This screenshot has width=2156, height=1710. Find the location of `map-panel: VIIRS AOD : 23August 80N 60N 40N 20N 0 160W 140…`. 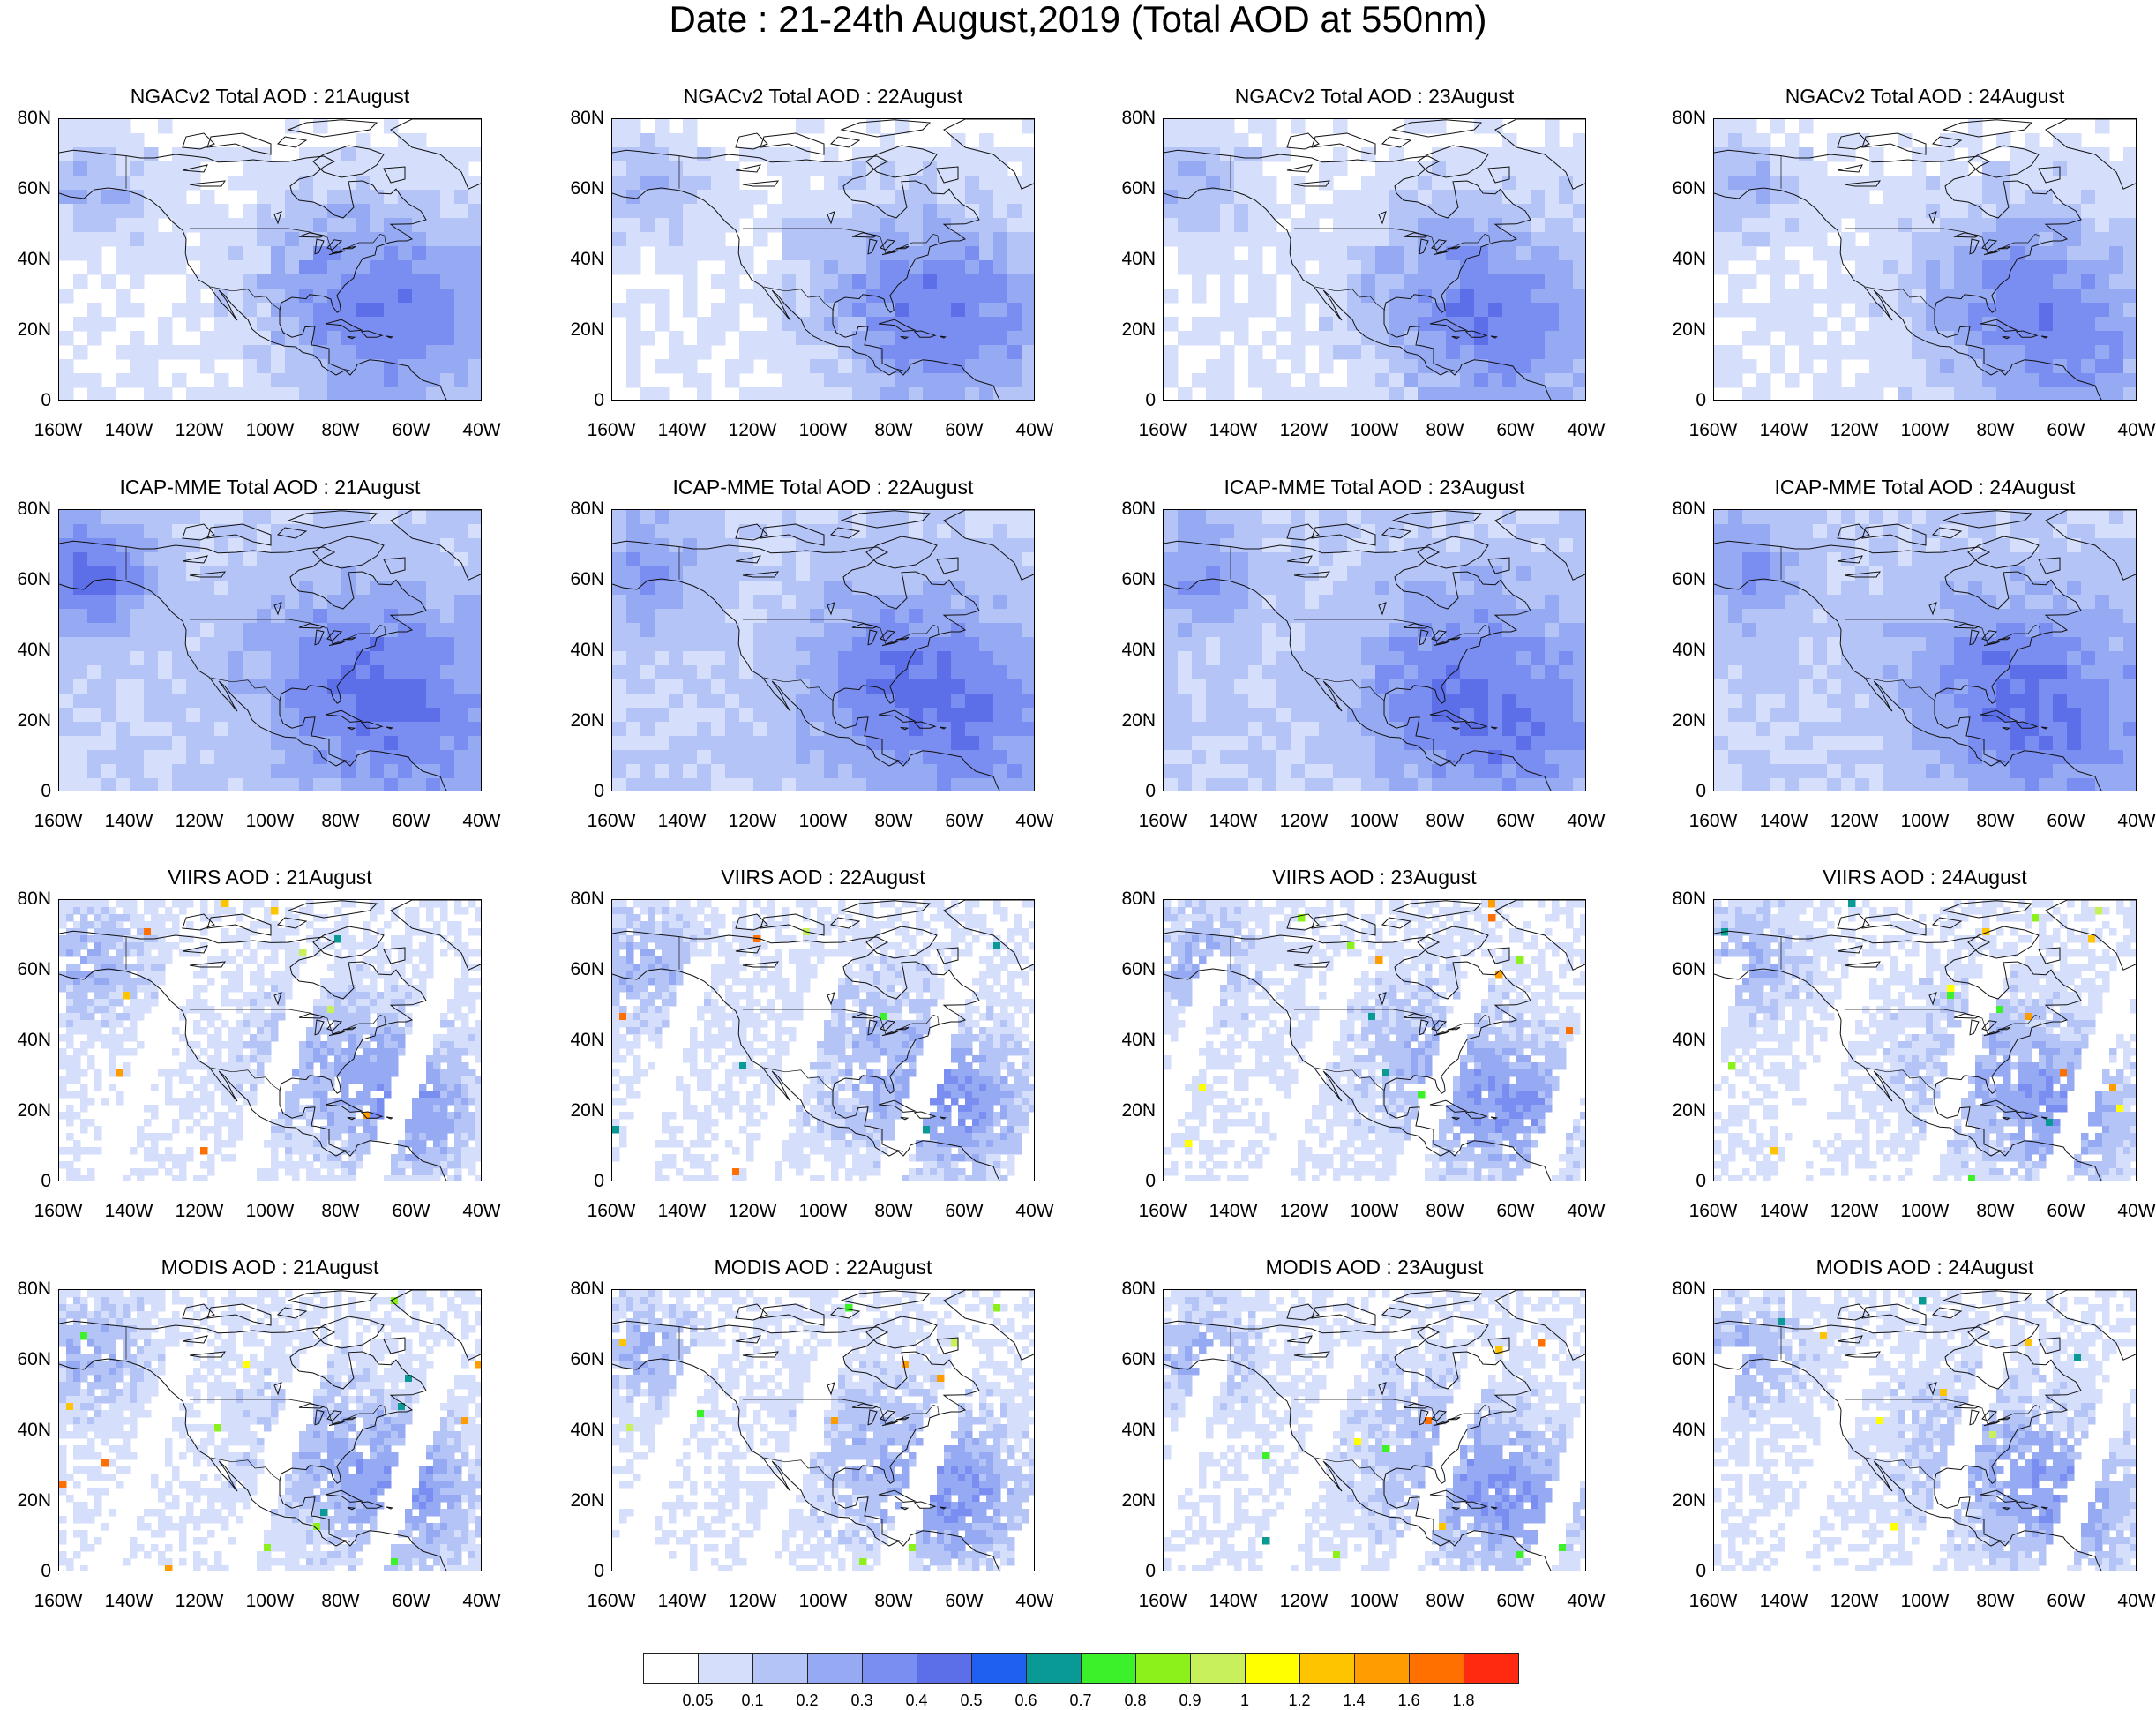

map-panel: VIIRS AOD : 23August 80N 60N 40N 20N 0 160W 140… is located at coordinates (1363, 1043).